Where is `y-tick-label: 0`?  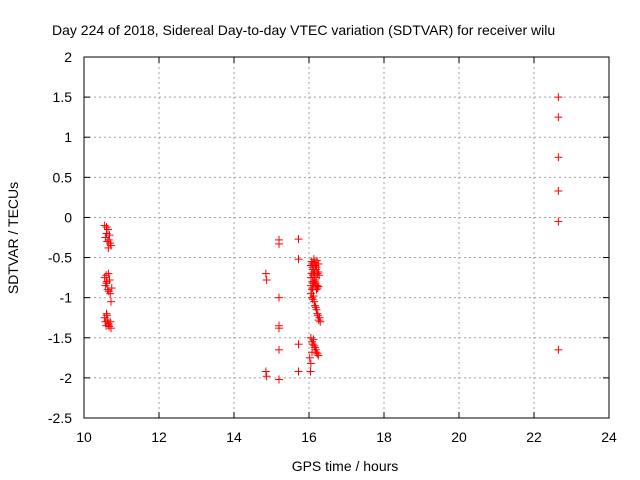
y-tick-label: 0 is located at coordinates (68, 217).